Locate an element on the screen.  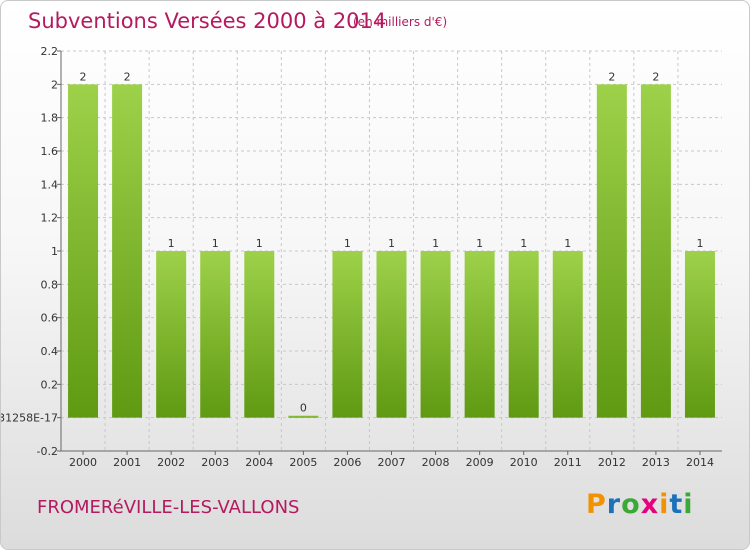
y-tick-label: 2 is located at coordinates (54, 84).